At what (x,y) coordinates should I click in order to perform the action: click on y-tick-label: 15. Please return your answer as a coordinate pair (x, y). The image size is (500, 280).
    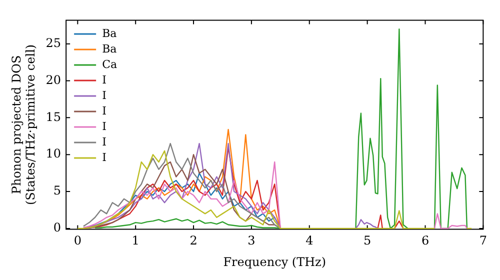
    Looking at the image, I should click on (54, 117).